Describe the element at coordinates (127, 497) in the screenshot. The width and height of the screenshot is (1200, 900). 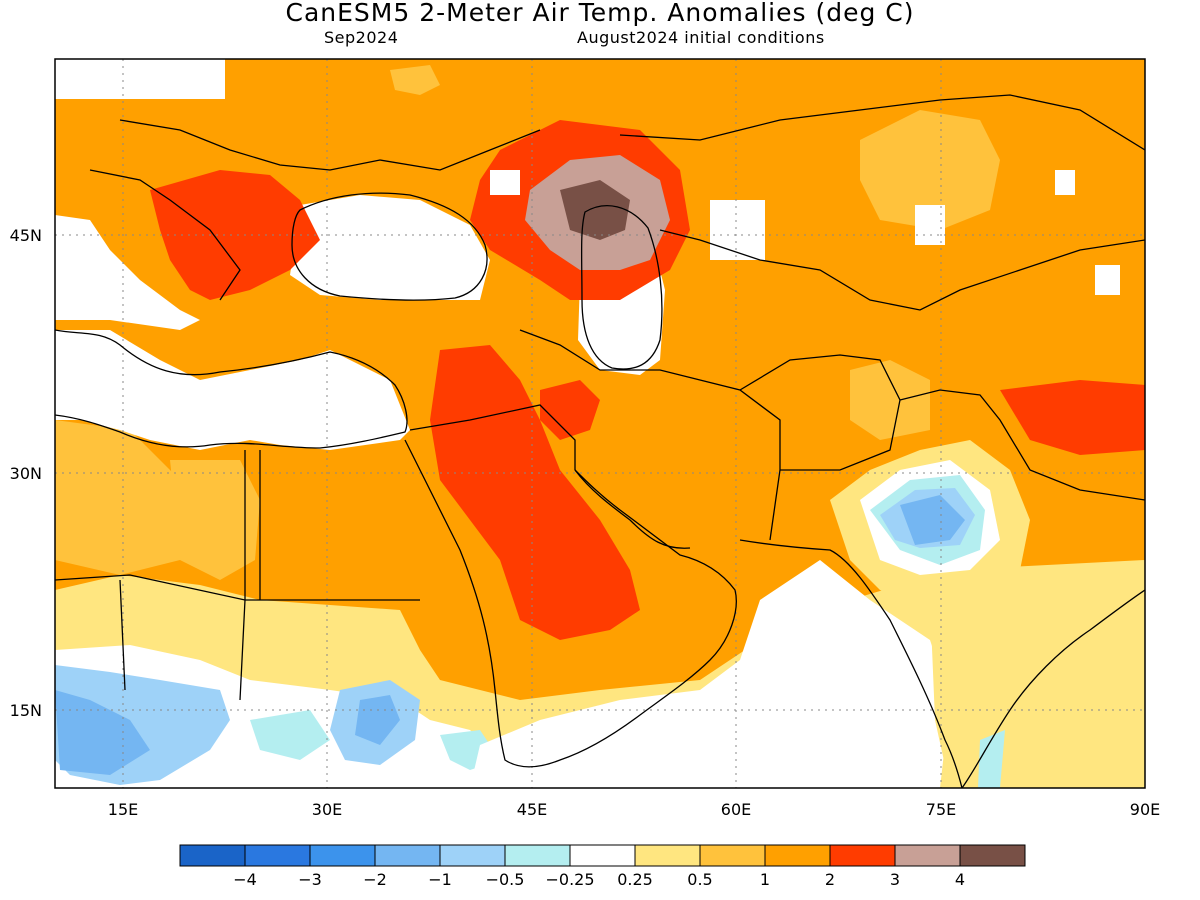
I see `anomaly-warm-libya-west` at that location.